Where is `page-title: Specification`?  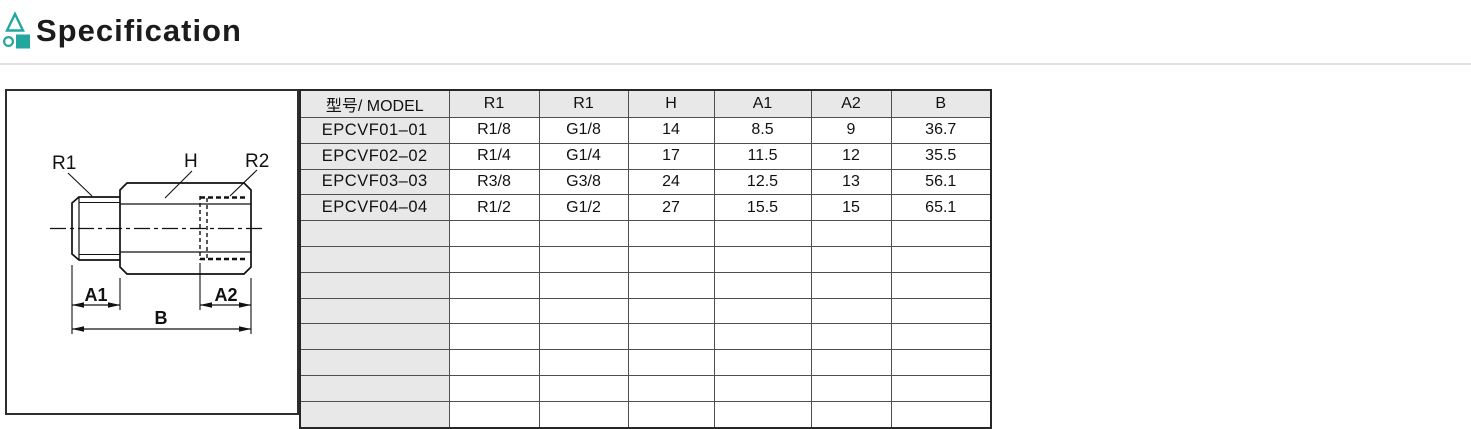
page-title: Specification is located at coordinates (139, 30).